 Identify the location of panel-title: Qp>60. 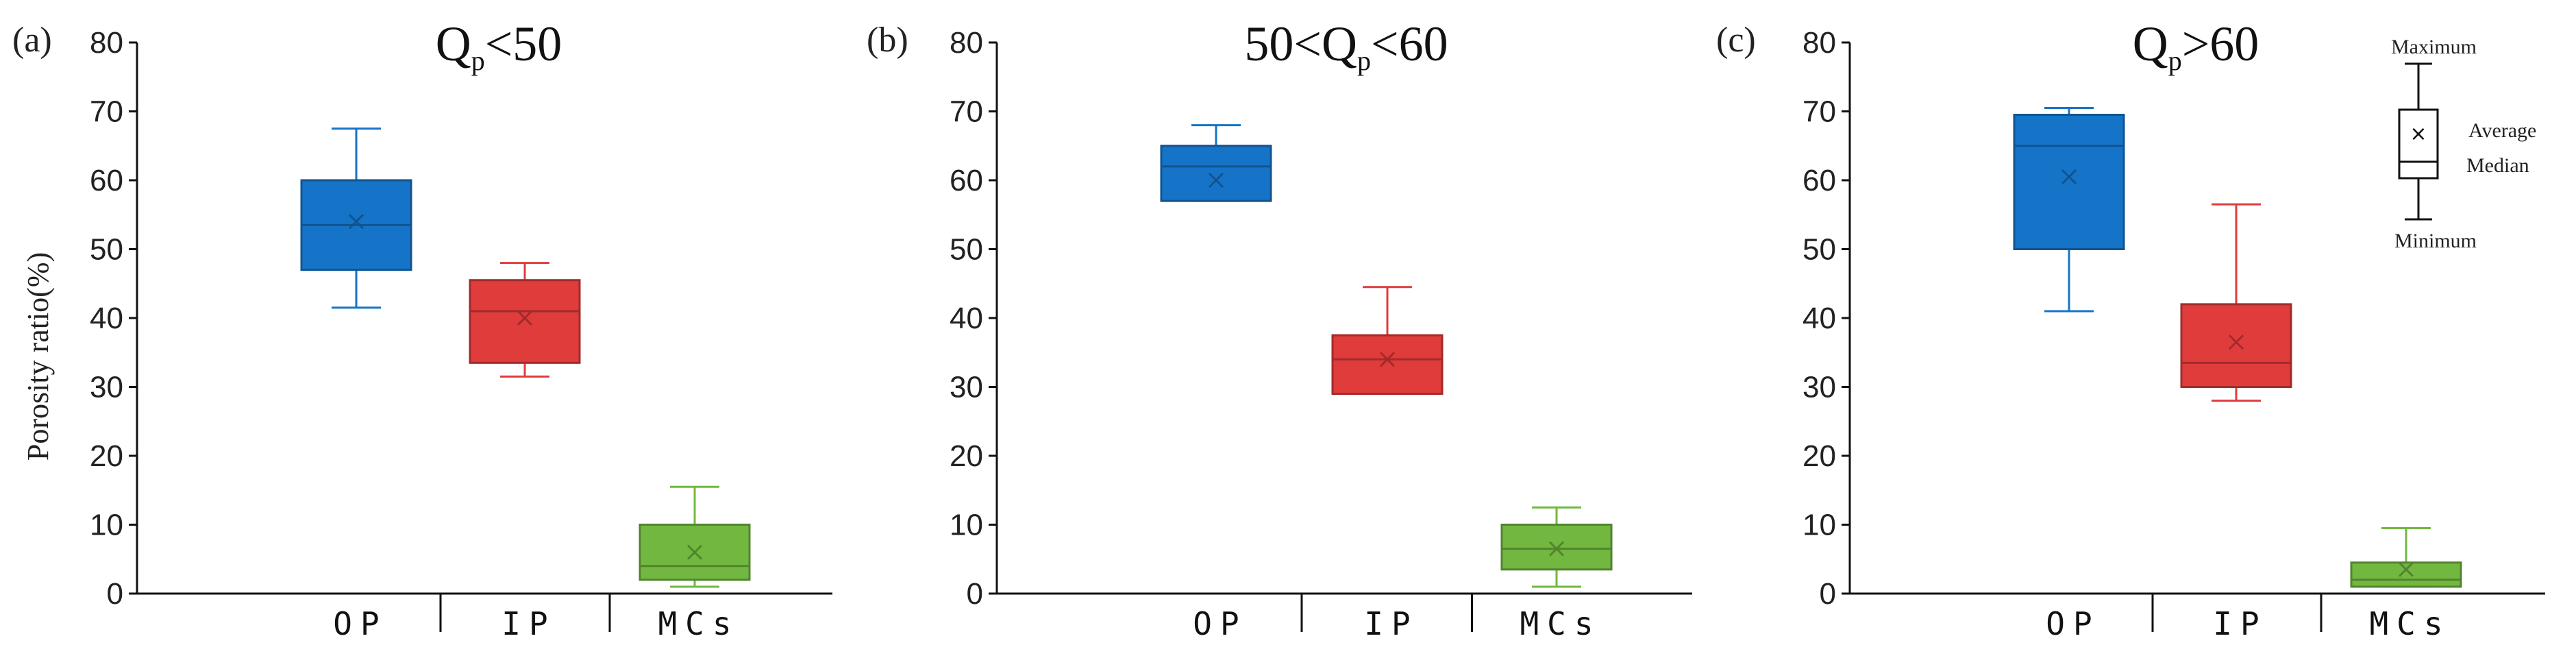
(2196, 46).